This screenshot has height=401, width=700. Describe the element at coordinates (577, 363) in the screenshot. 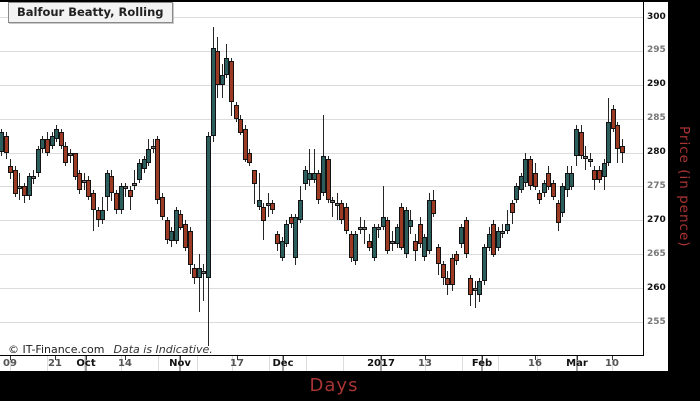

I see `date-tick-label: Mar` at that location.